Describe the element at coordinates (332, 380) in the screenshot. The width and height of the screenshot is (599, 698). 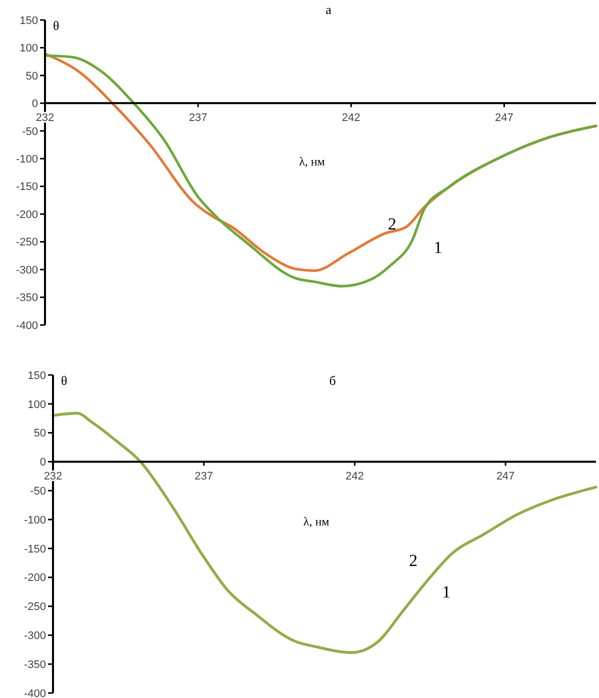
I see `chart-title: б` at that location.